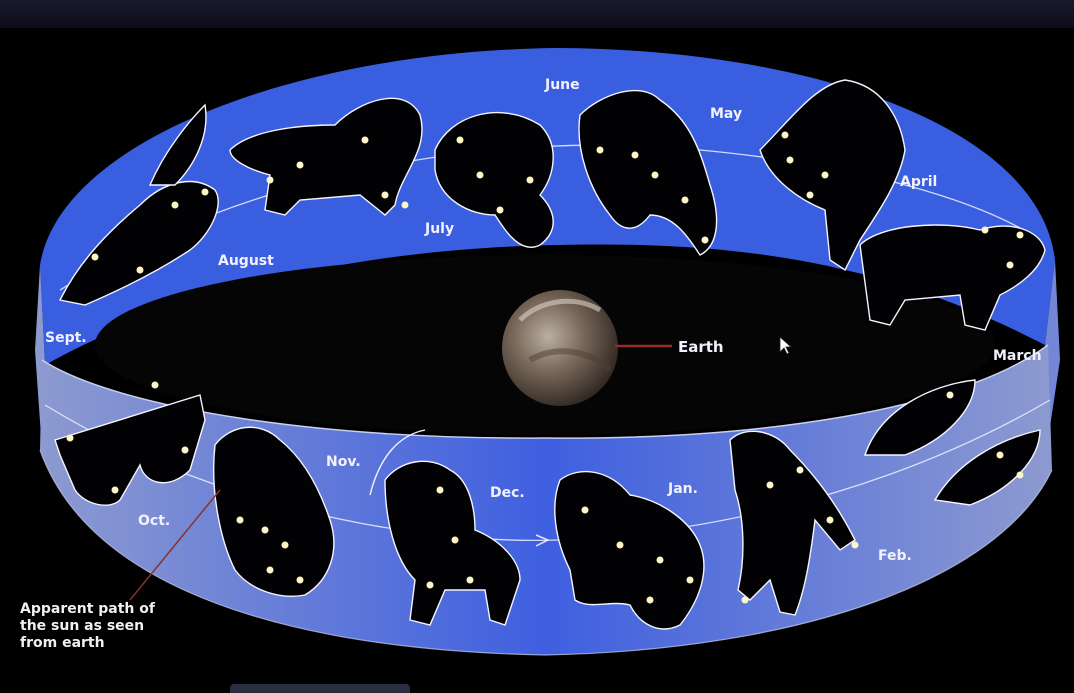  I want to click on month-label-april: April, so click(918, 182).